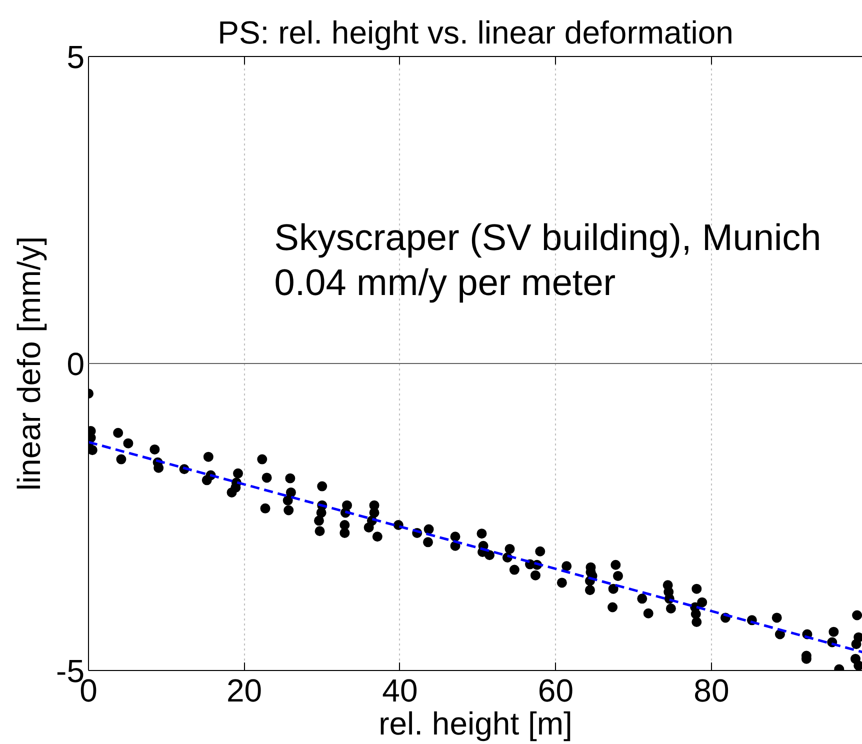 The width and height of the screenshot is (862, 744). I want to click on y-tick-label: 5, so click(75, 57).